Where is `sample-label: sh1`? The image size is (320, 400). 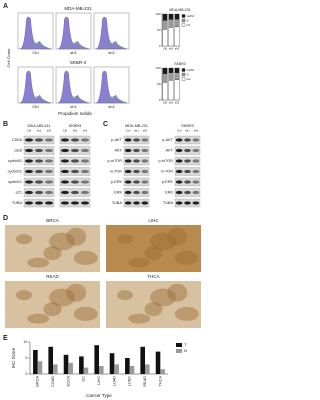 sample-label: sh1 is located at coordinates (73, 106).